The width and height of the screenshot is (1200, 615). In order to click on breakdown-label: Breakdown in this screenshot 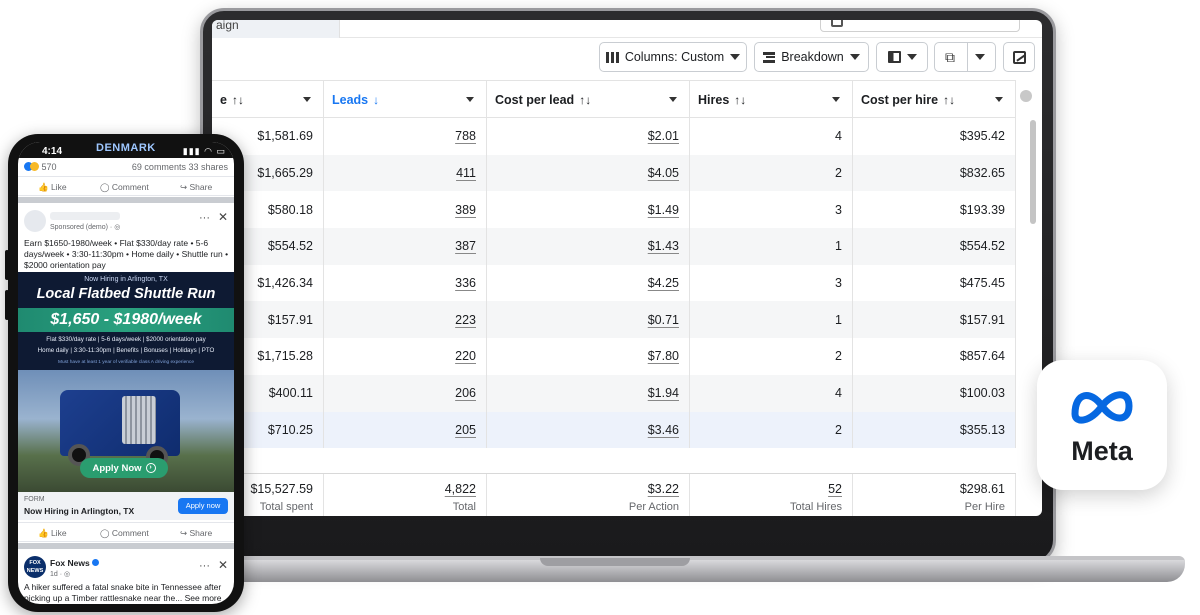, I will do `click(812, 57)`.